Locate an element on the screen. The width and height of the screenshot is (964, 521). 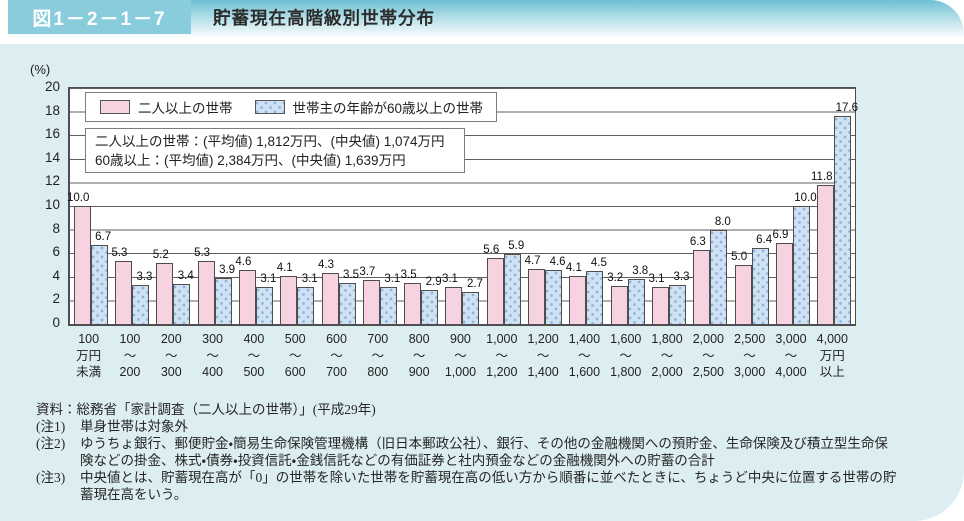
x-tick-label: 900 〜 1,000 is located at coordinates (460, 355).